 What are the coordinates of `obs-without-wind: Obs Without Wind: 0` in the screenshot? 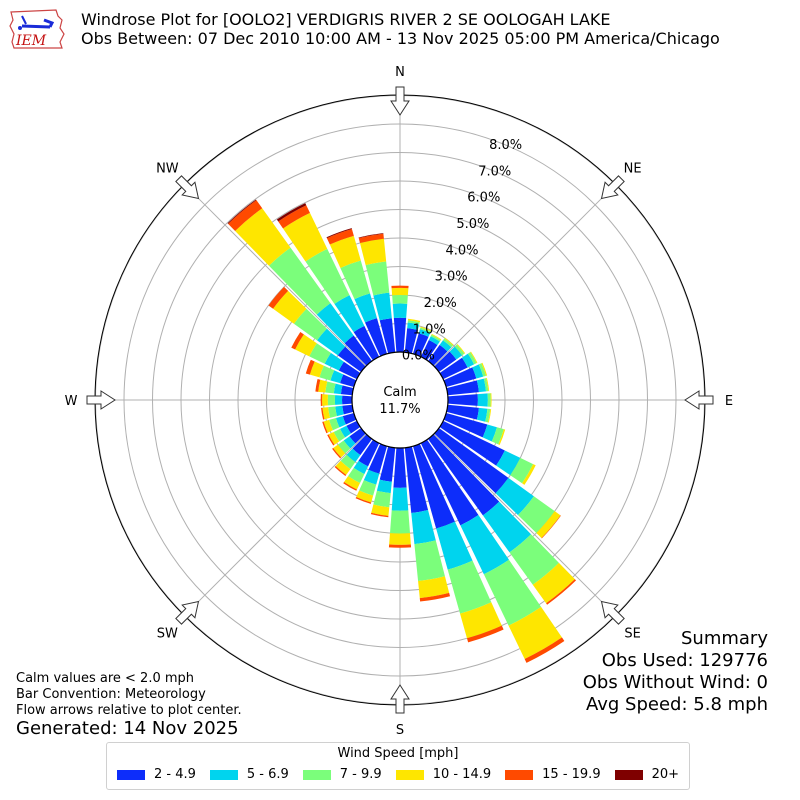 It's located at (675, 682).